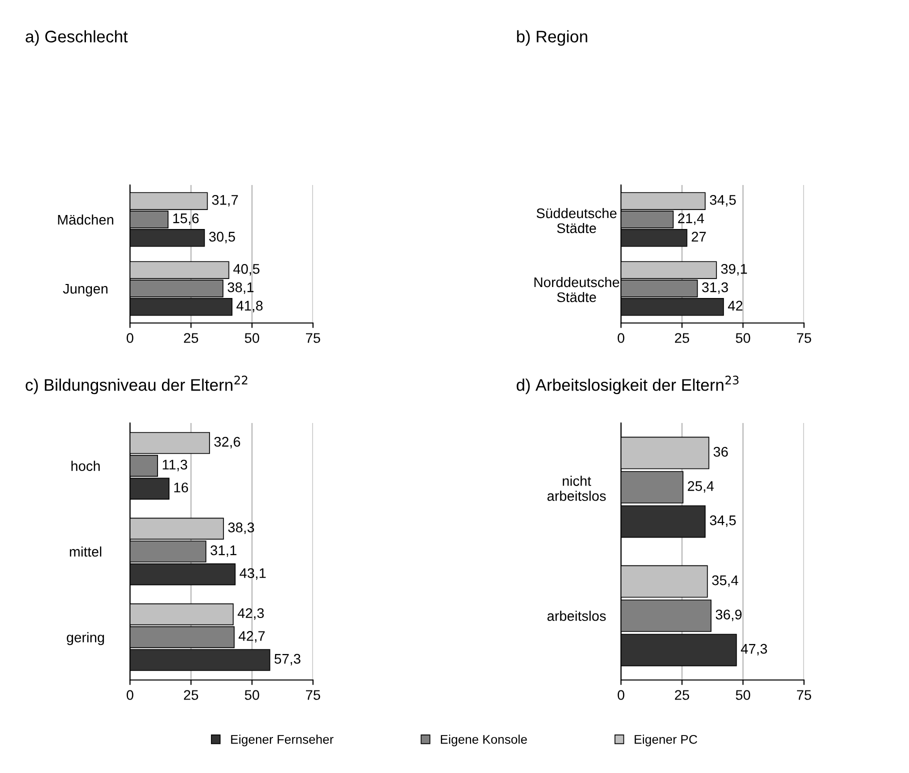 This screenshot has width=909, height=773. What do you see at coordinates (85, 639) in the screenshot?
I see `y-tick-label: gering` at bounding box center [85, 639].